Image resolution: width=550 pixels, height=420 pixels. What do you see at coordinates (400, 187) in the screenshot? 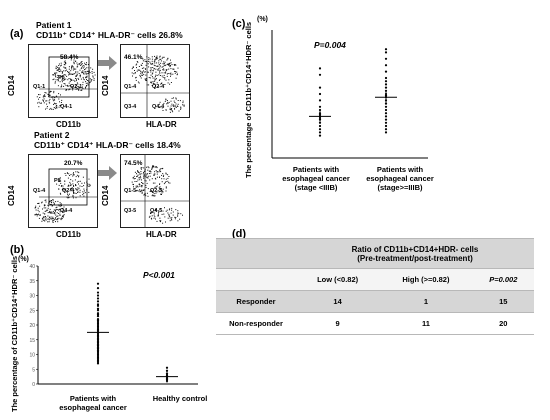
I see `panel-c-cat2-line3: (stage>=IIIB)` at bounding box center [400, 187].